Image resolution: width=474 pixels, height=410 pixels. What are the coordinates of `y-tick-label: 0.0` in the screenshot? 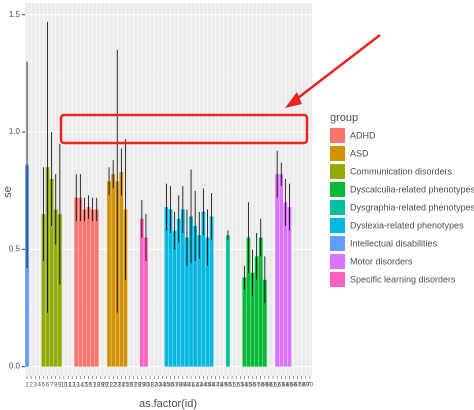 It's located at (15, 366).